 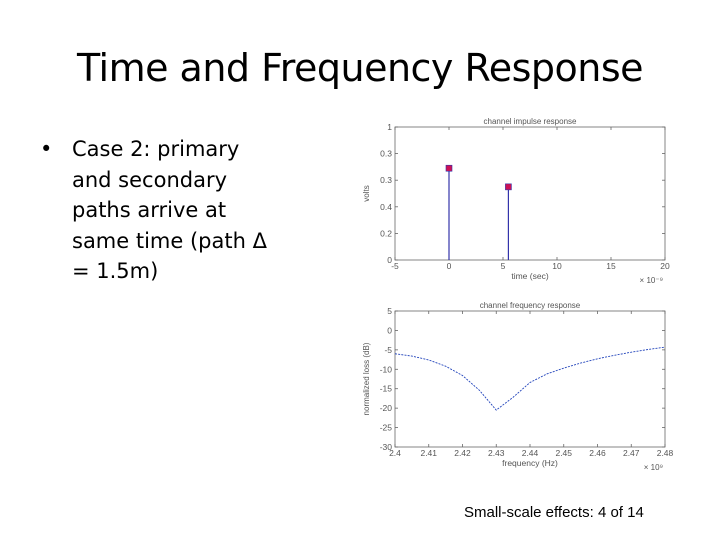 I want to click on y-tick-label: -25, so click(x=386, y=428).